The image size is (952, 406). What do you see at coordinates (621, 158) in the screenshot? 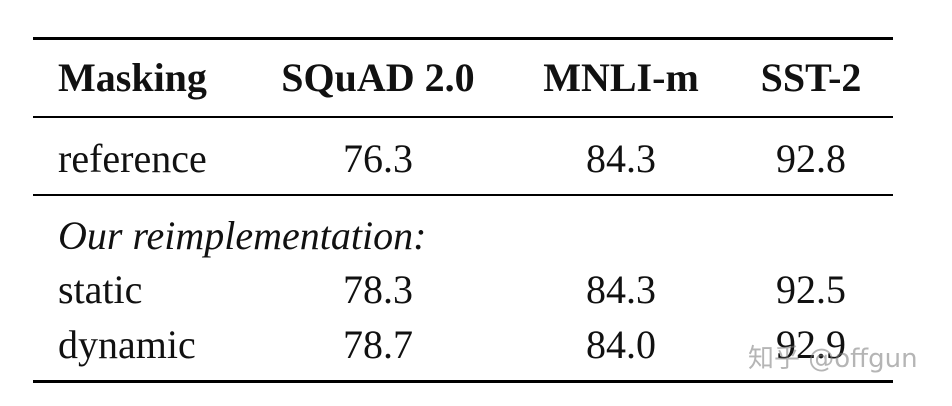
I see `reference-mnli-value: 84.3` at bounding box center [621, 158].